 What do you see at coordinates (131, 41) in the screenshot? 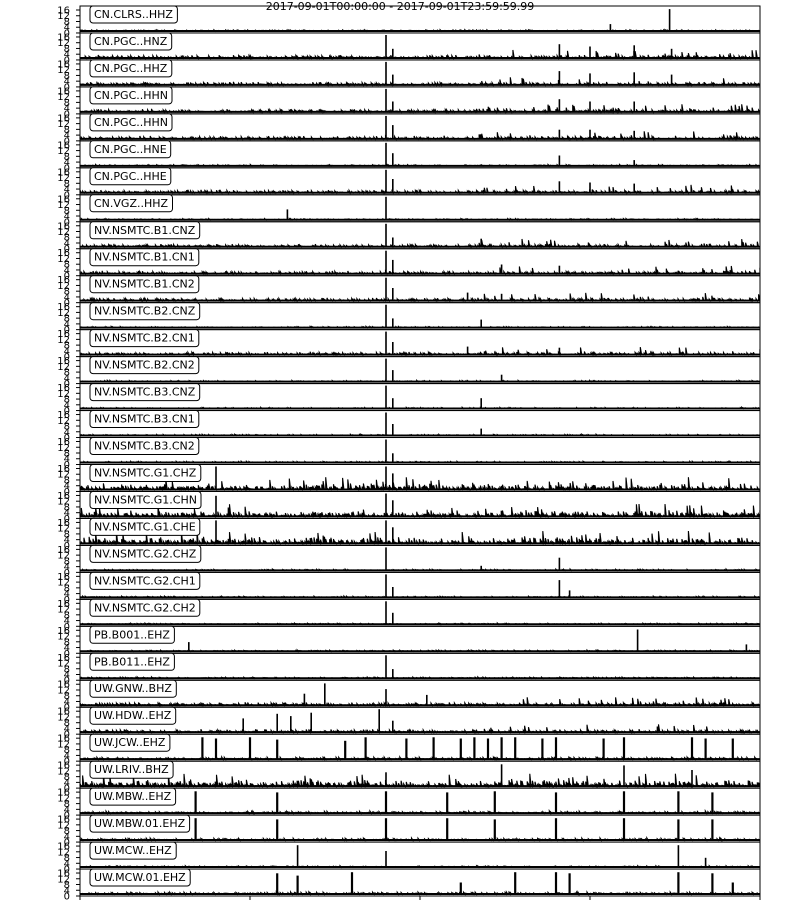
I see `channel-label-text: CN.PGC..HNZ` at bounding box center [131, 41].